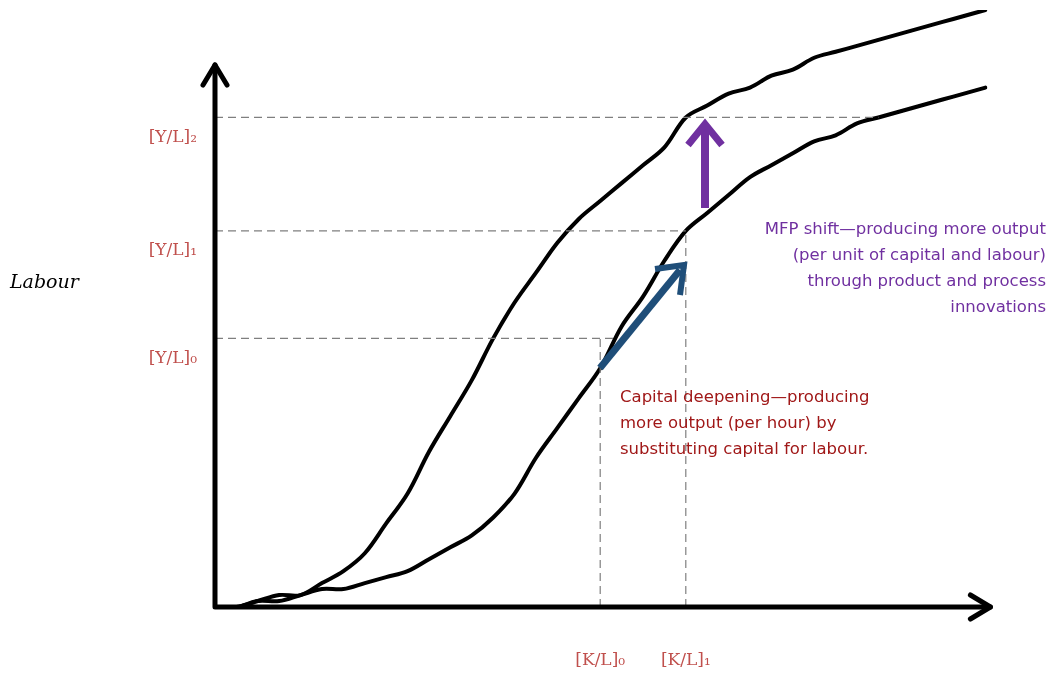  I want to click on annotation: MFP shift—producing more output (per unit of capital and labour) through product and process innovations, so click(904, 268).